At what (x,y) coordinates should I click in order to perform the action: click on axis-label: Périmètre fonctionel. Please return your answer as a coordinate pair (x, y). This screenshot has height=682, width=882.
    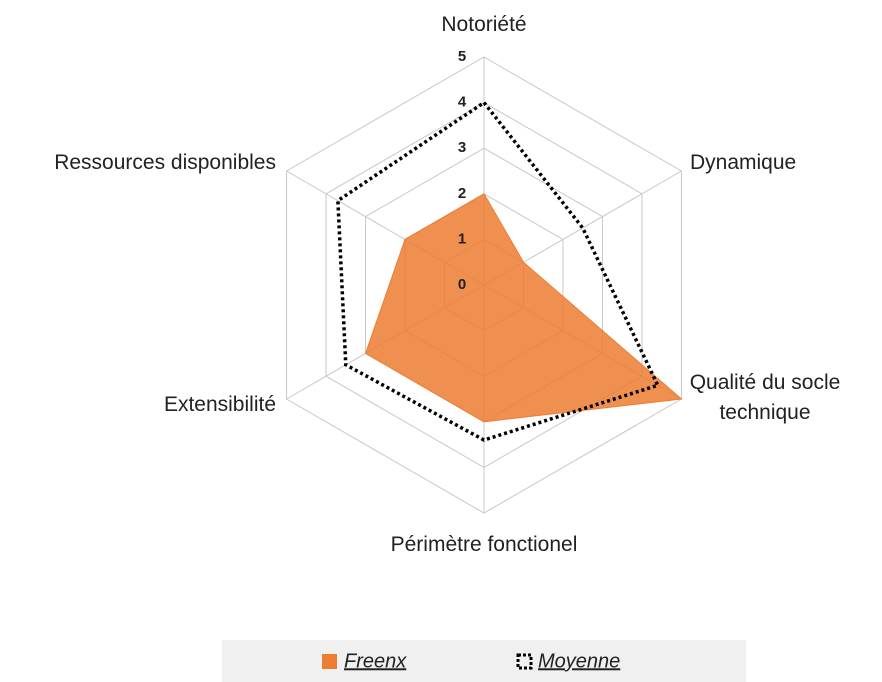
    Looking at the image, I should click on (484, 544).